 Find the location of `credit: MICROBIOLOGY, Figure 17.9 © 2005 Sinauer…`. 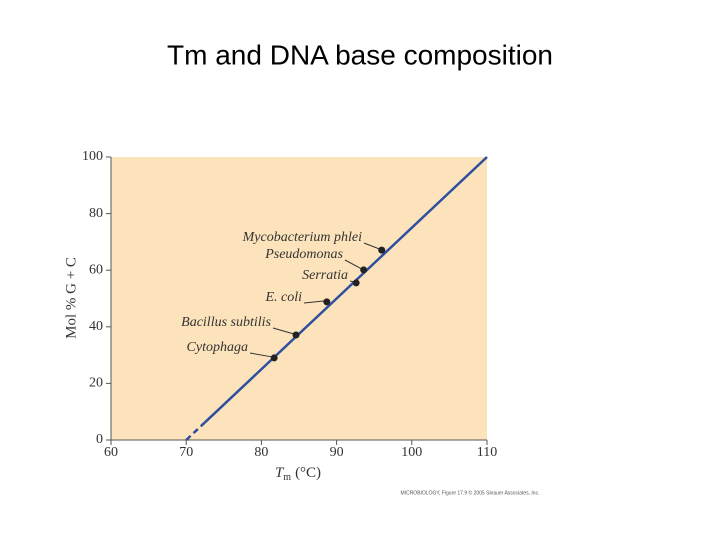

credit: MICROBIOLOGY, Figure 17.9 © 2005 Sinauer… is located at coordinates (470, 492).